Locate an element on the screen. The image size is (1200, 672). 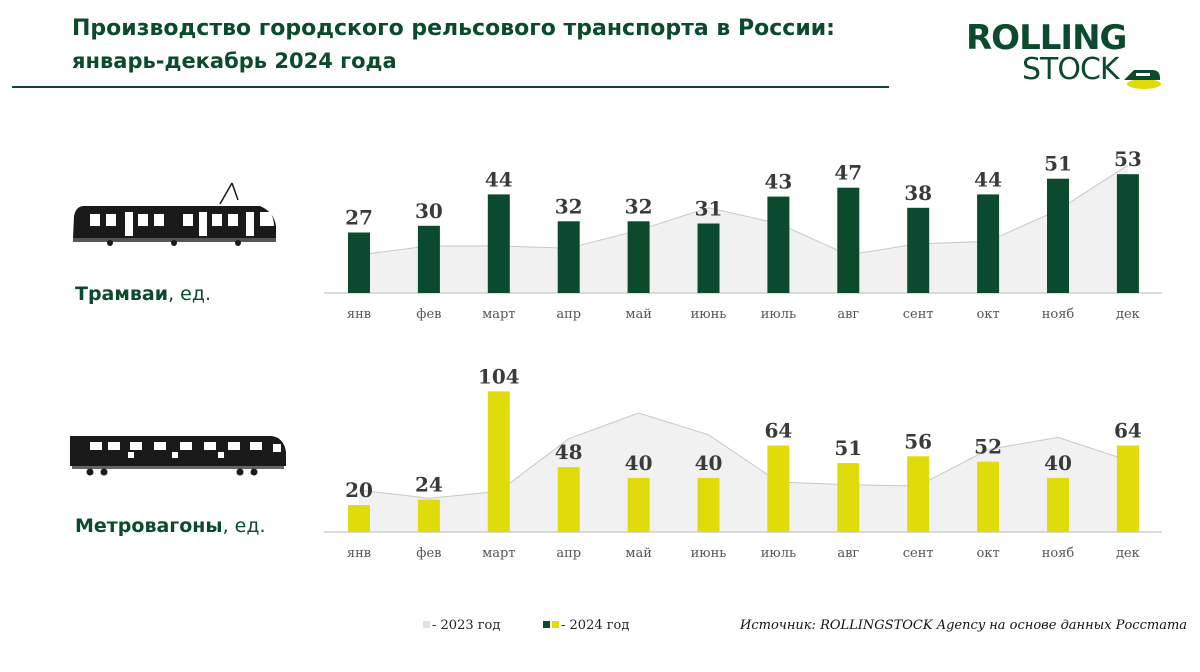
tram-tick-4: май is located at coordinates (638, 314).